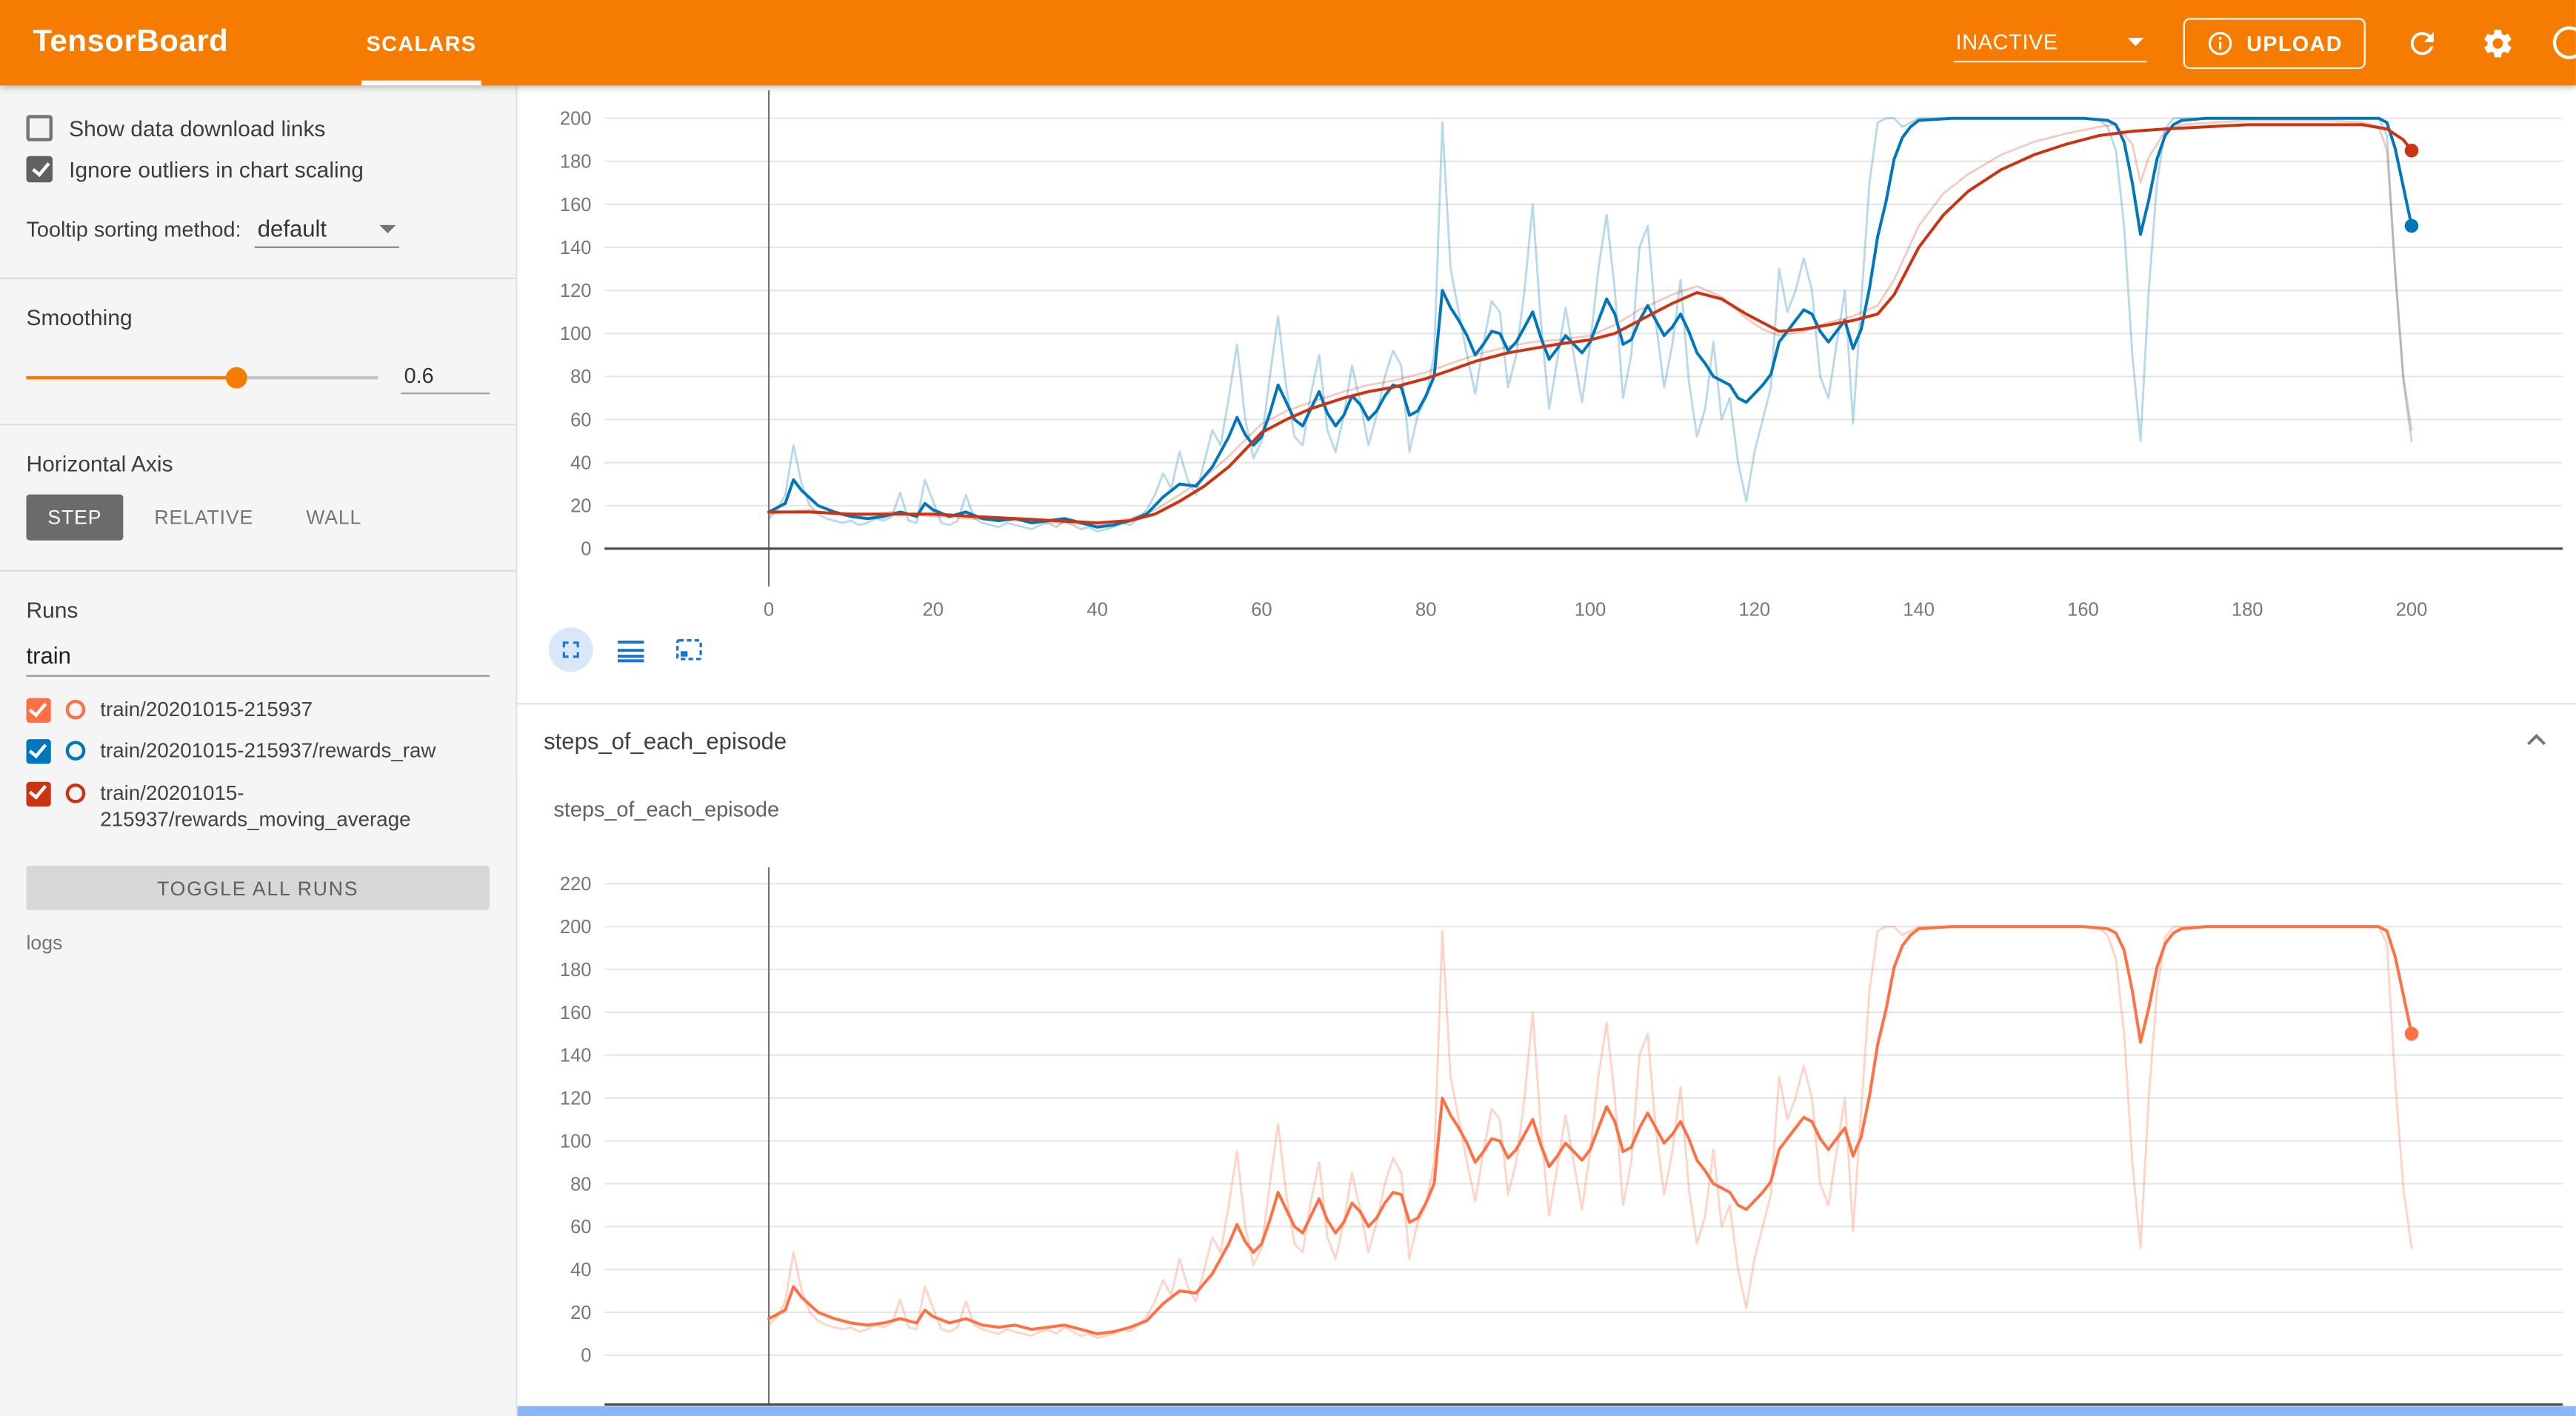 This screenshot has height=1416, width=2576. Describe the element at coordinates (2497, 42) in the screenshot. I see `settings-gear-icon` at that location.